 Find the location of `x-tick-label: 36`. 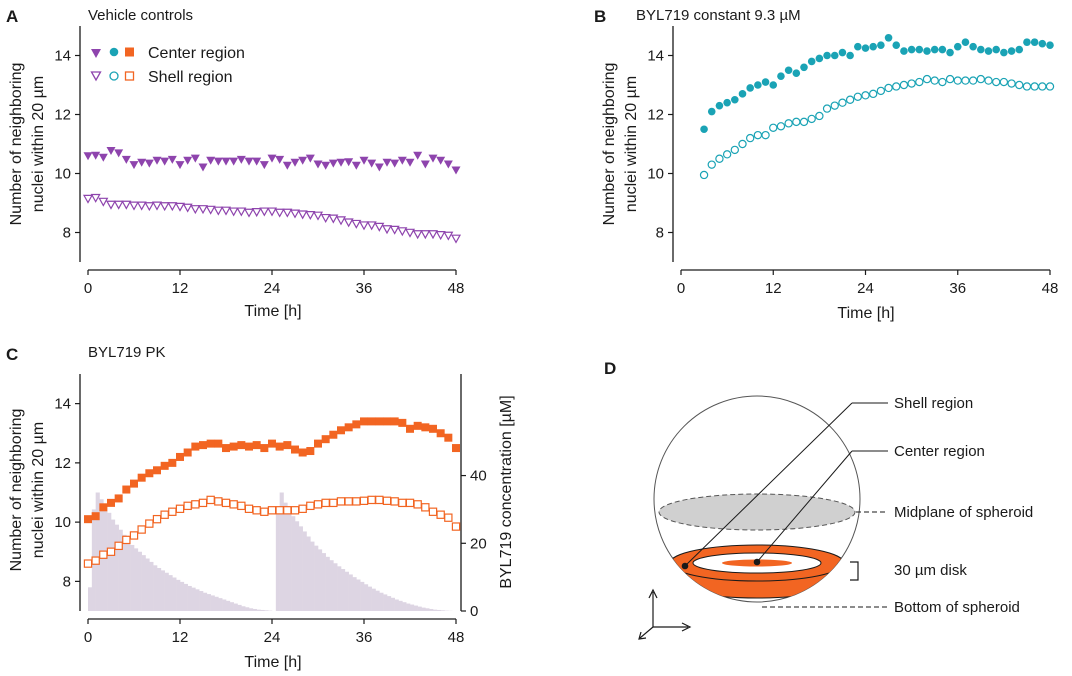

x-tick-label: 36 is located at coordinates (364, 637).